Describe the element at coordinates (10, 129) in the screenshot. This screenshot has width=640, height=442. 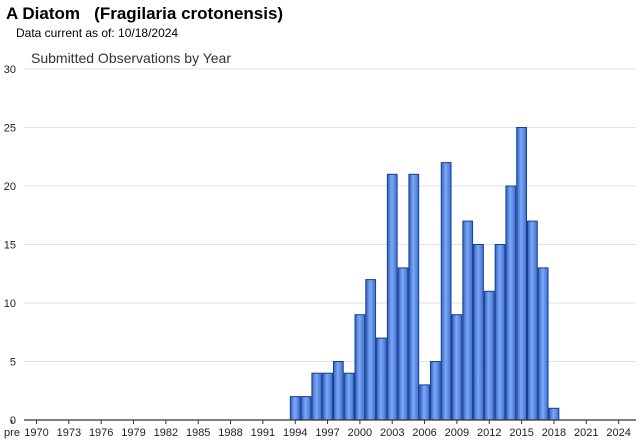
I see `y-tick-label: 25` at that location.